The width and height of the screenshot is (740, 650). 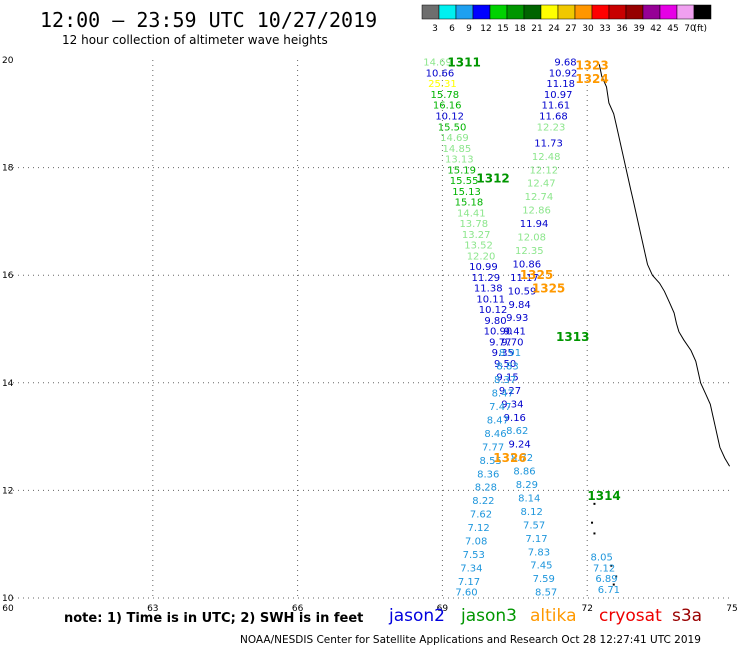 What do you see at coordinates (476, 542) in the screenshot?
I see `wave-height-label: 7.08` at bounding box center [476, 542].